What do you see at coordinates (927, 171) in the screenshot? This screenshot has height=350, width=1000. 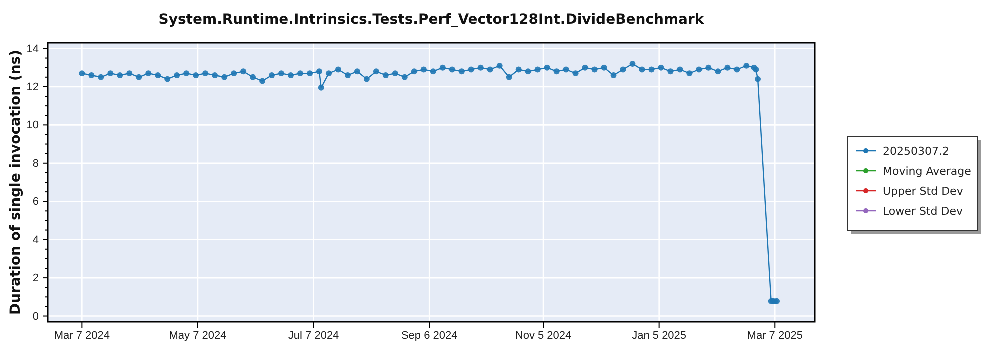 I see `legend-label: Moving Average` at bounding box center [927, 171].